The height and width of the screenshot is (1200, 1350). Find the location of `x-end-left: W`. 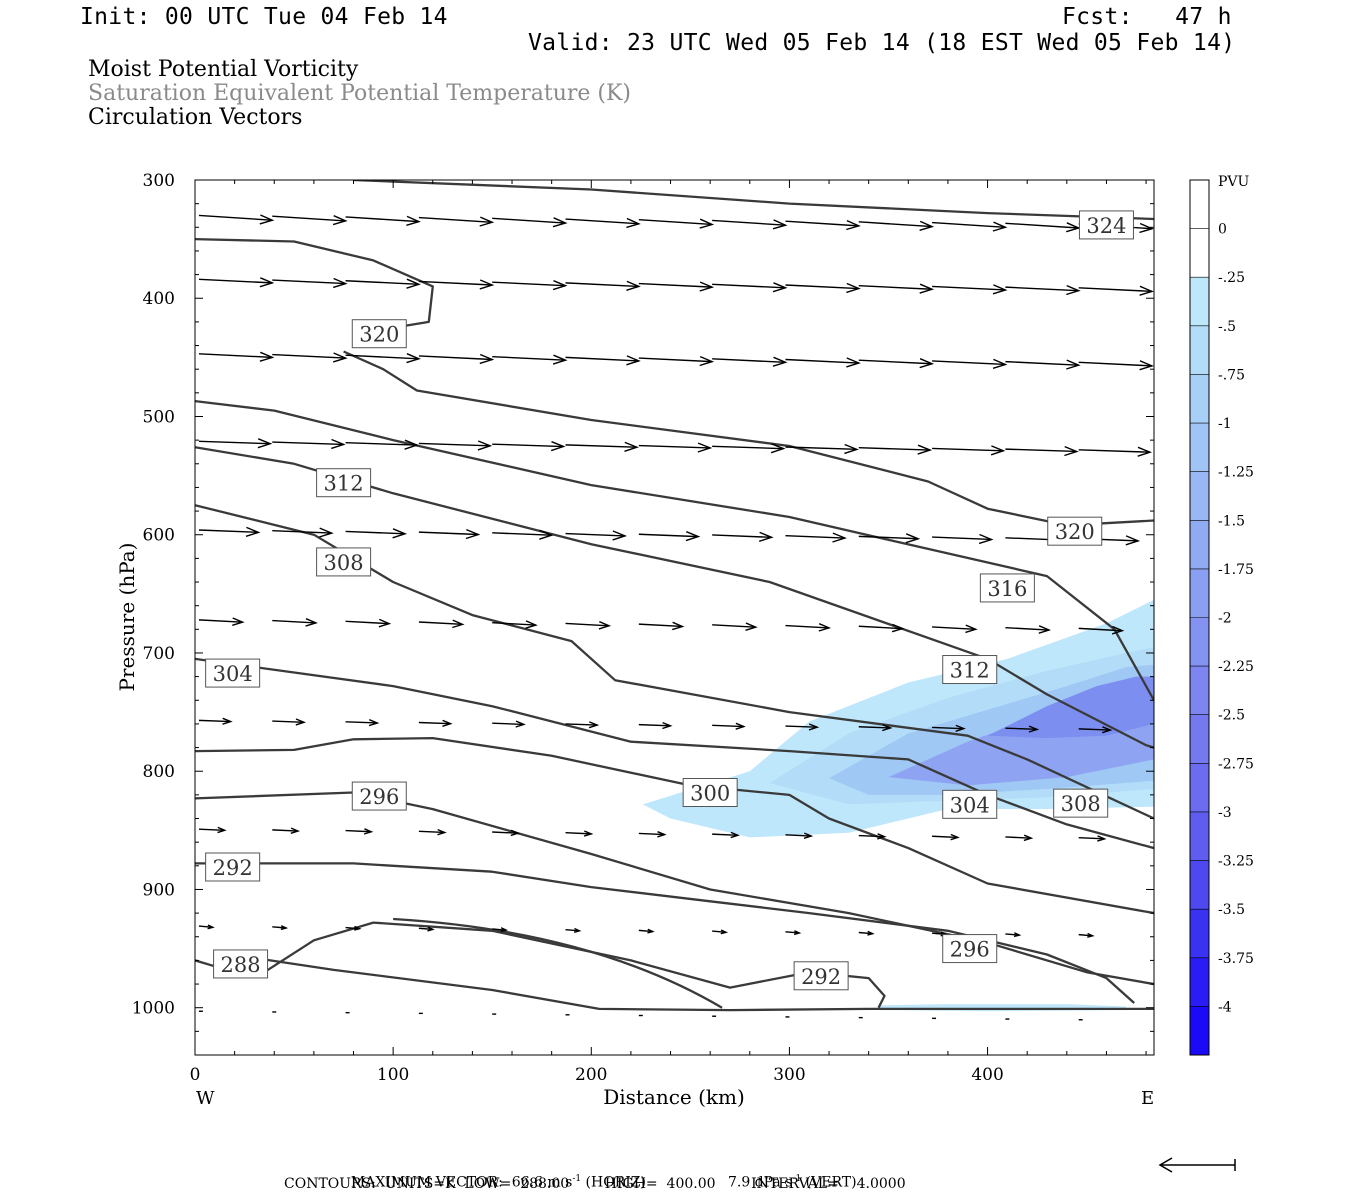

x-end-left: W is located at coordinates (205, 1098).